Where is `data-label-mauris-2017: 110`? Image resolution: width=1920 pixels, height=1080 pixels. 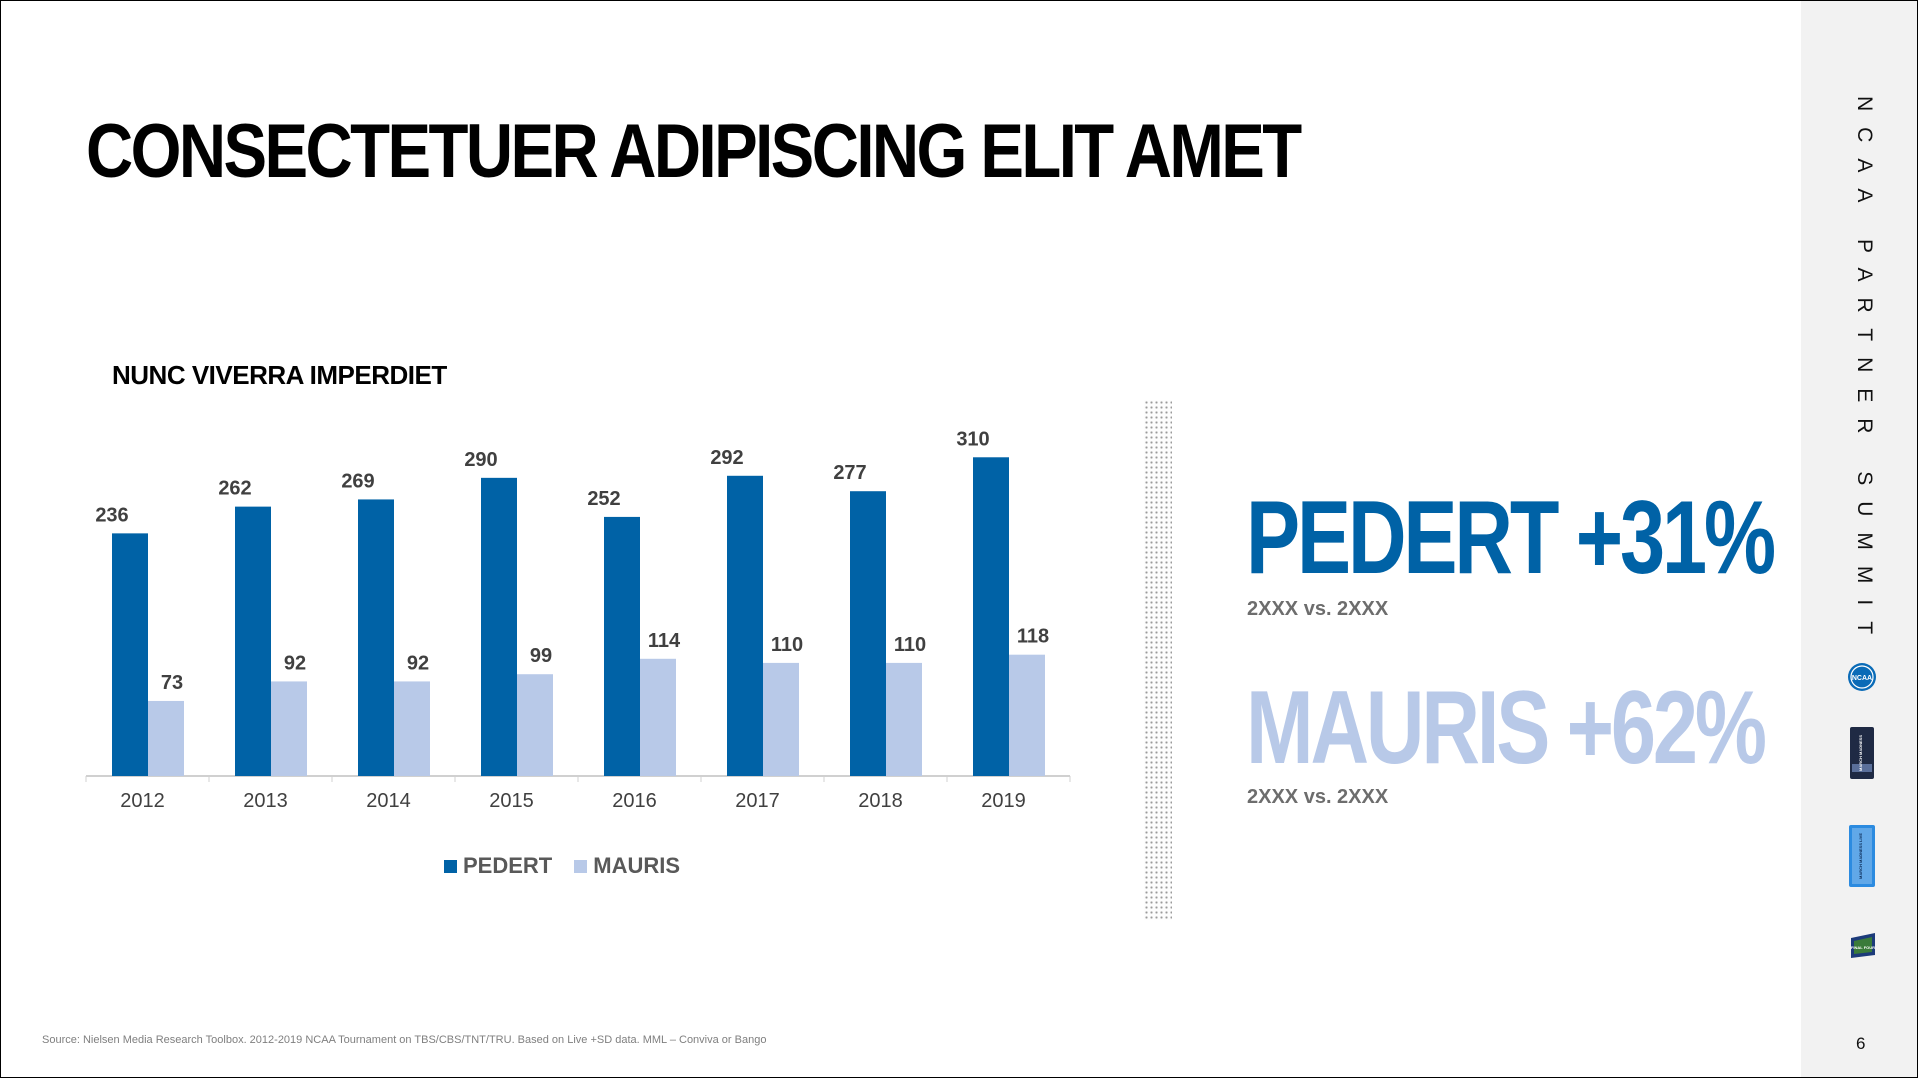
data-label-mauris-2017: 110 is located at coordinates (787, 645).